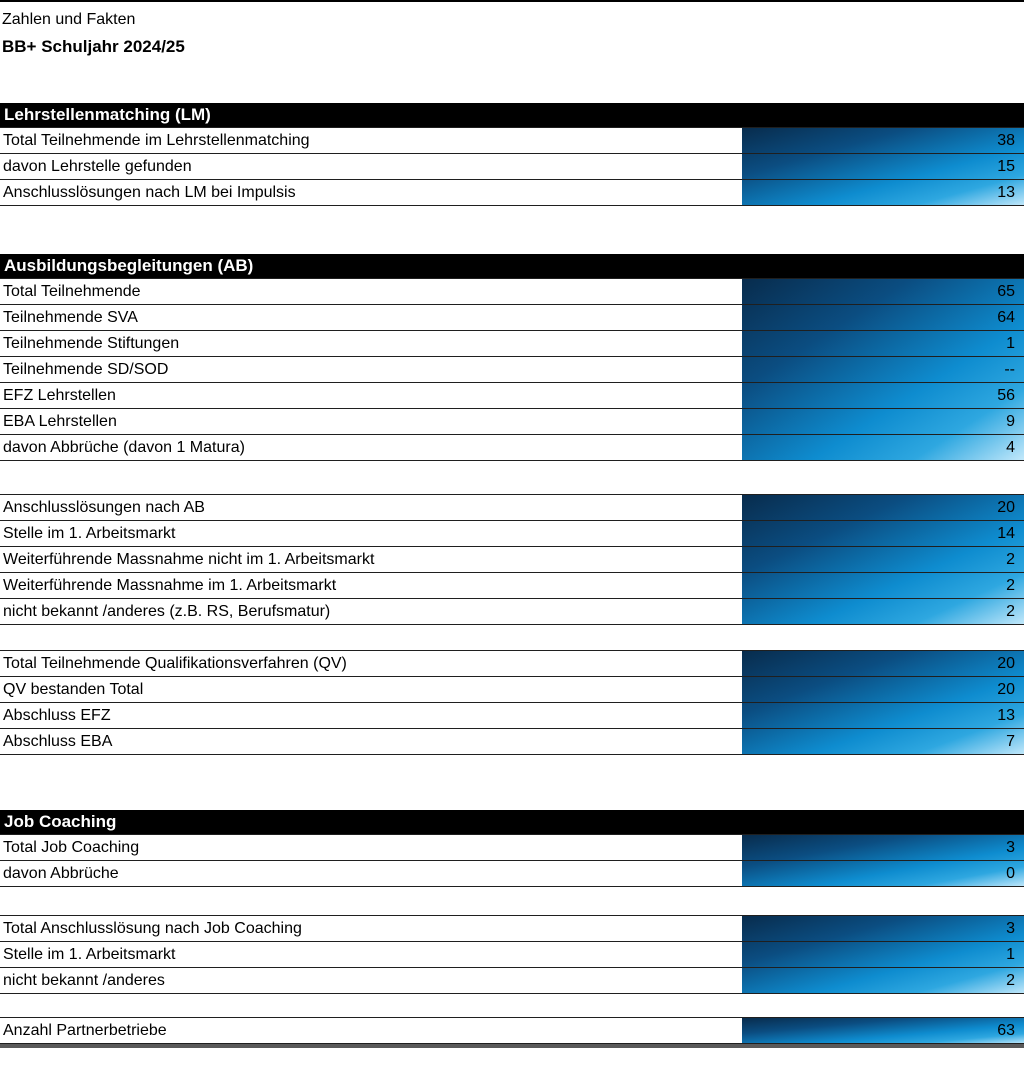  I want to click on table-job-coaching: Total Job Coaching 3 davon Abbrüche 0, so click(512, 860).